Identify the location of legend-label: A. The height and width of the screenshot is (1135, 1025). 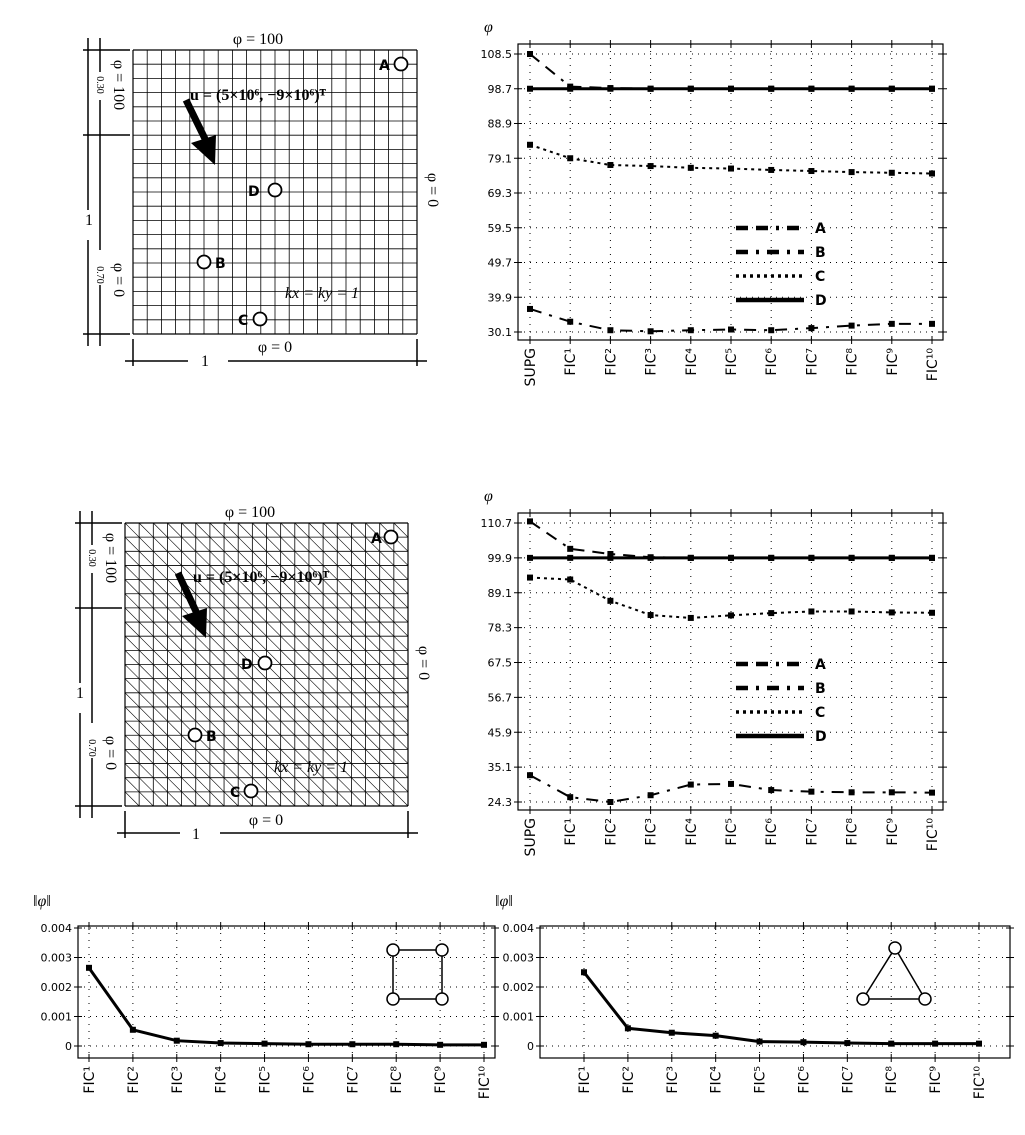
(820, 229).